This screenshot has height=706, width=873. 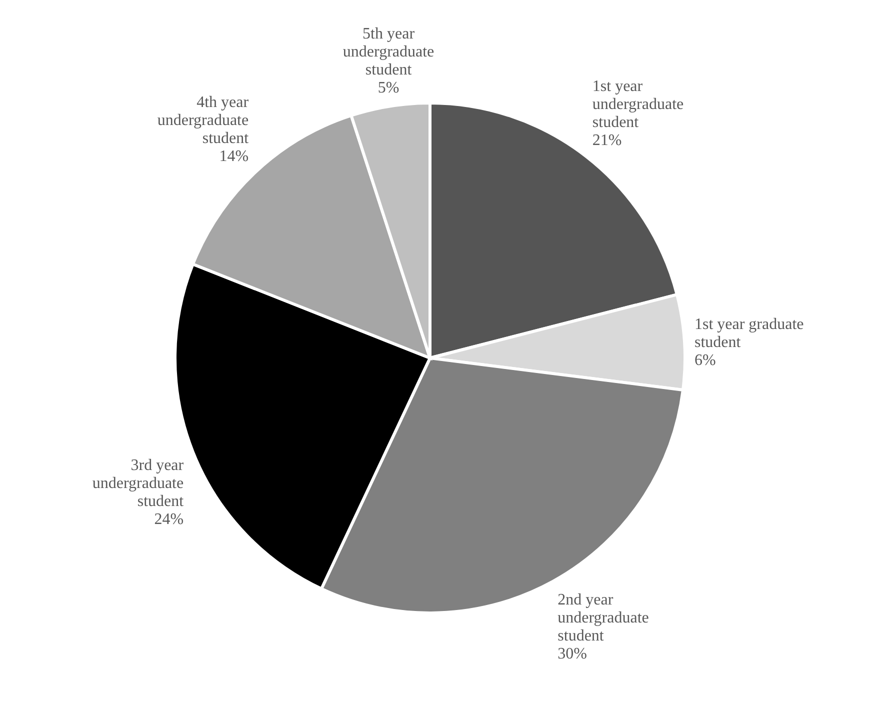 What do you see at coordinates (607, 141) in the screenshot?
I see `data-label: 21%` at bounding box center [607, 141].